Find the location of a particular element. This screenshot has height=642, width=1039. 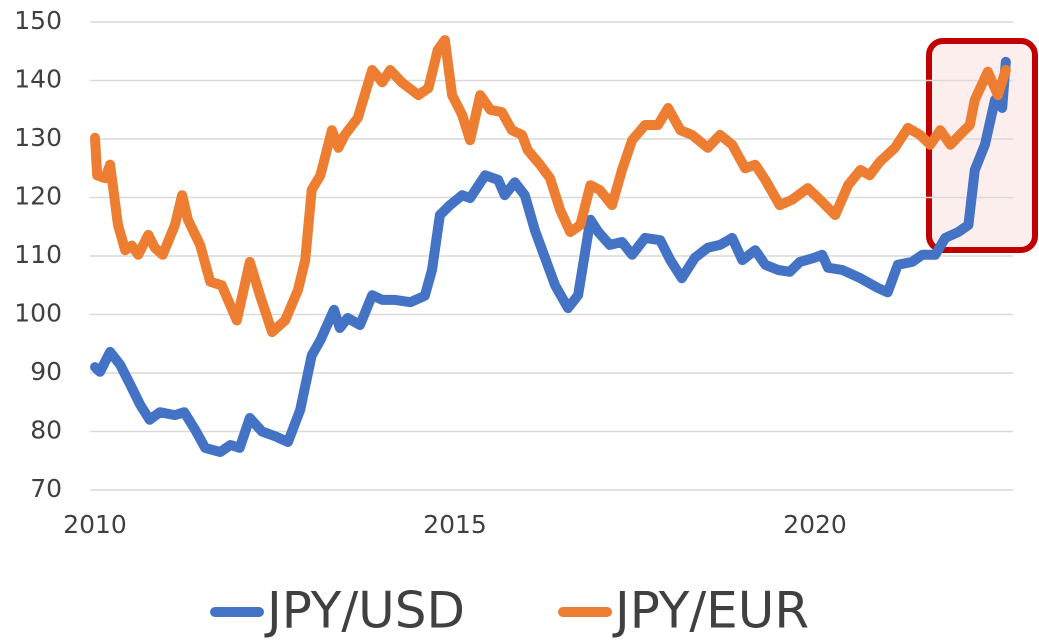

y-tick-label: 110 is located at coordinates (38, 254).